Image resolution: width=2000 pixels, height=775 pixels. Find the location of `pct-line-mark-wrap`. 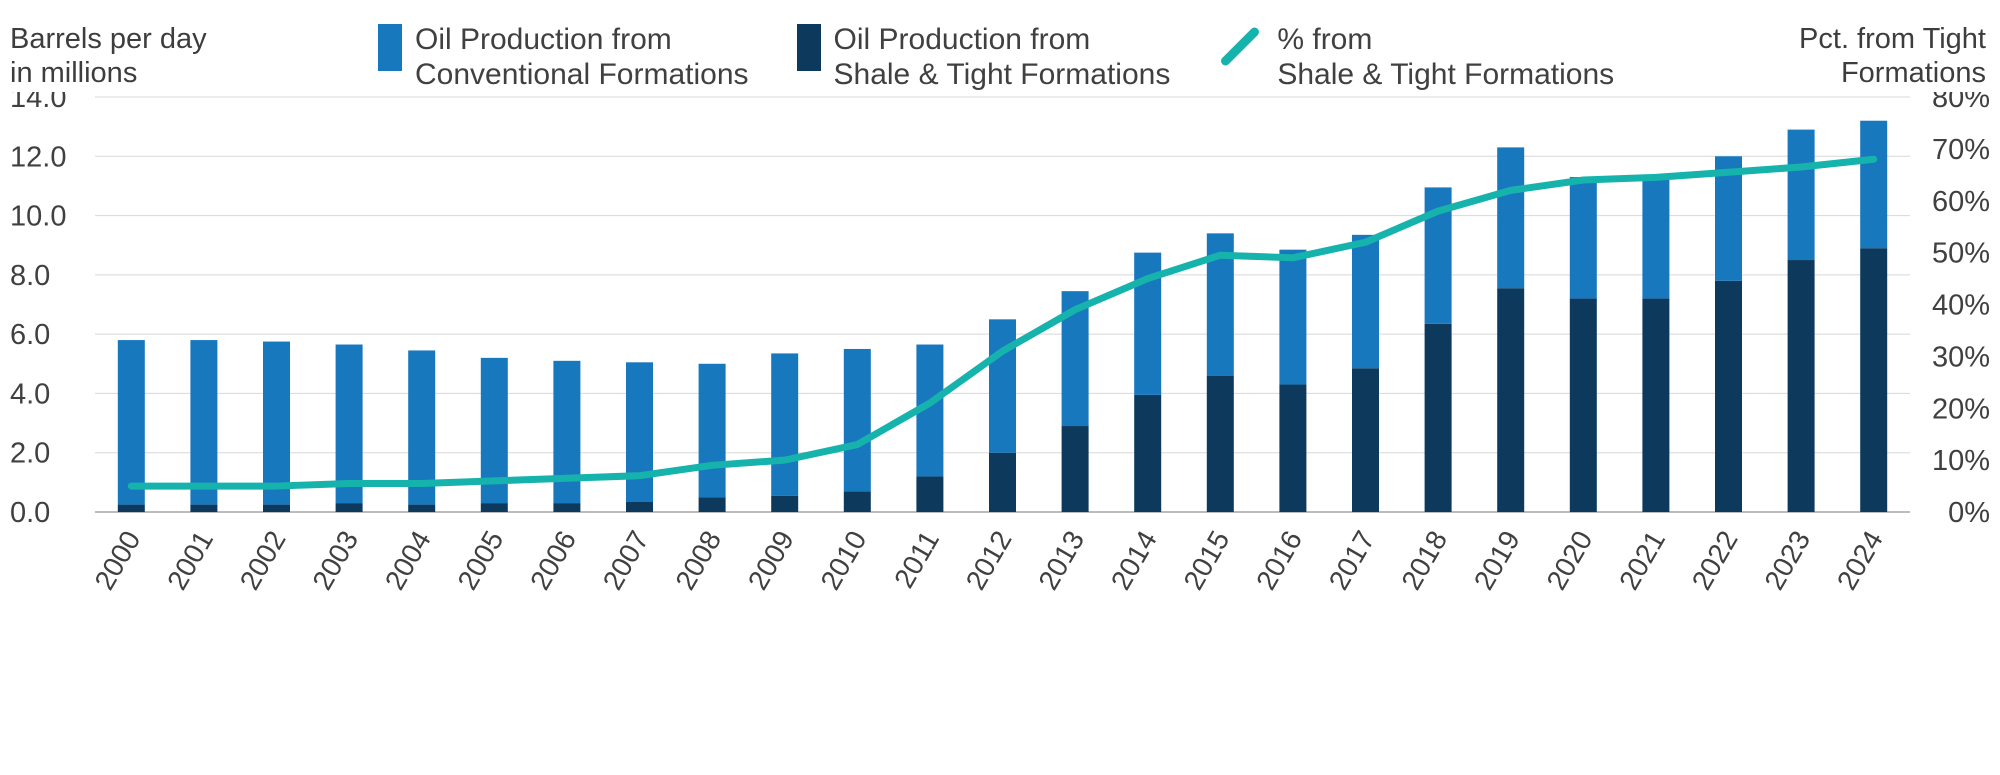

pct-line-mark-wrap is located at coordinates (1241, 45).